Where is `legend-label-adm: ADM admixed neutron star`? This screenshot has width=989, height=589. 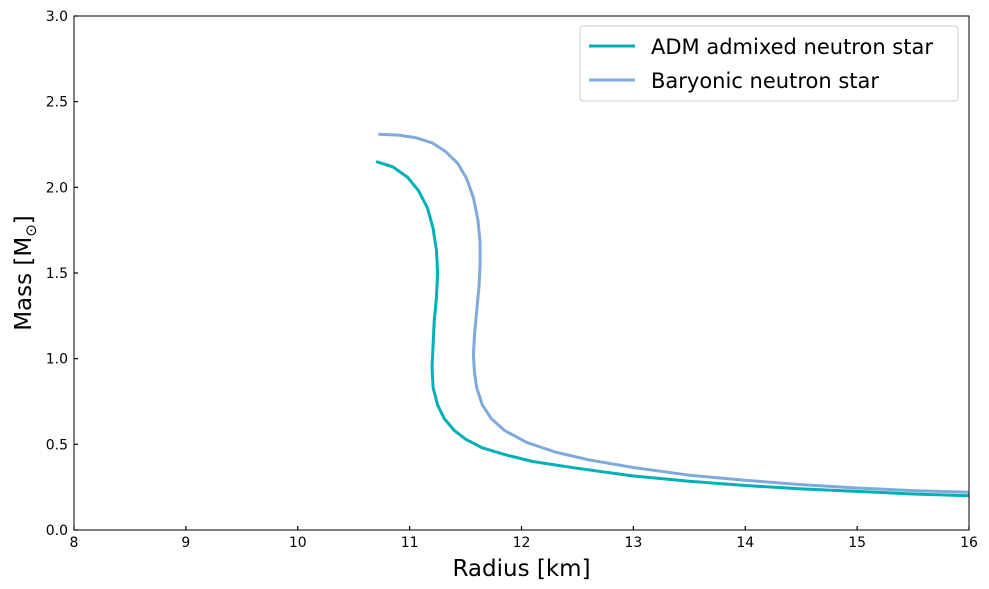
legend-label-adm: ADM admixed neutron star is located at coordinates (792, 47).